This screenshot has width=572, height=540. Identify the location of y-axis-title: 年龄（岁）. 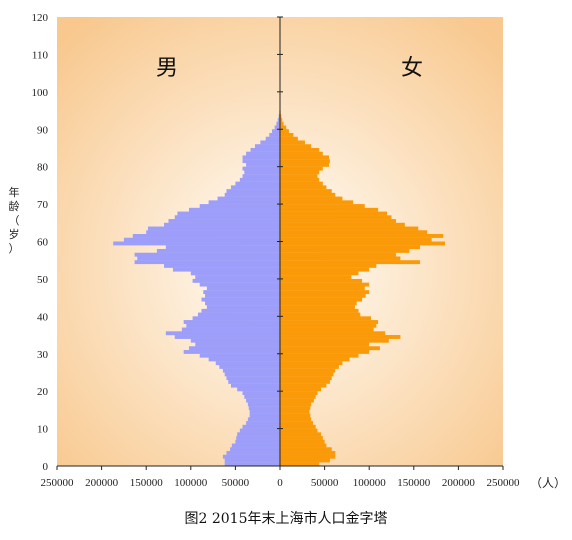
(14, 220).